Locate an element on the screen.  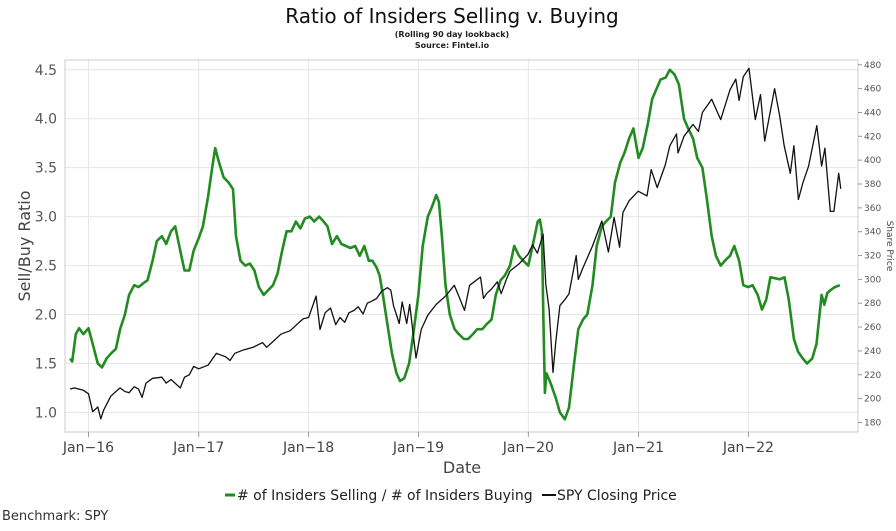
x-tick-label: Jan−21 is located at coordinates (638, 448).